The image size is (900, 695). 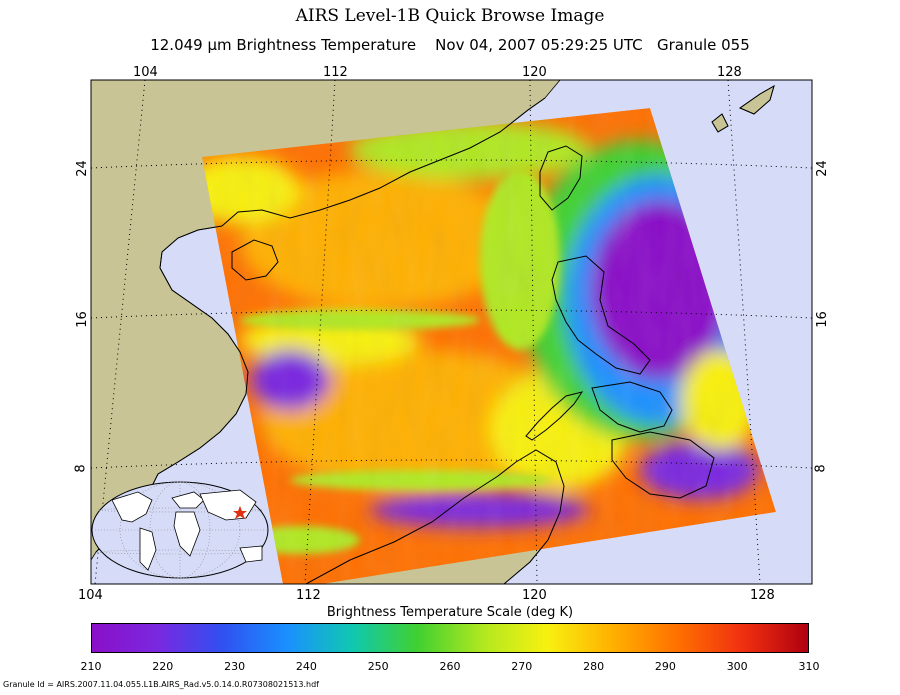 What do you see at coordinates (335, 72) in the screenshot?
I see `lon-tick-top-112: 112` at bounding box center [335, 72].